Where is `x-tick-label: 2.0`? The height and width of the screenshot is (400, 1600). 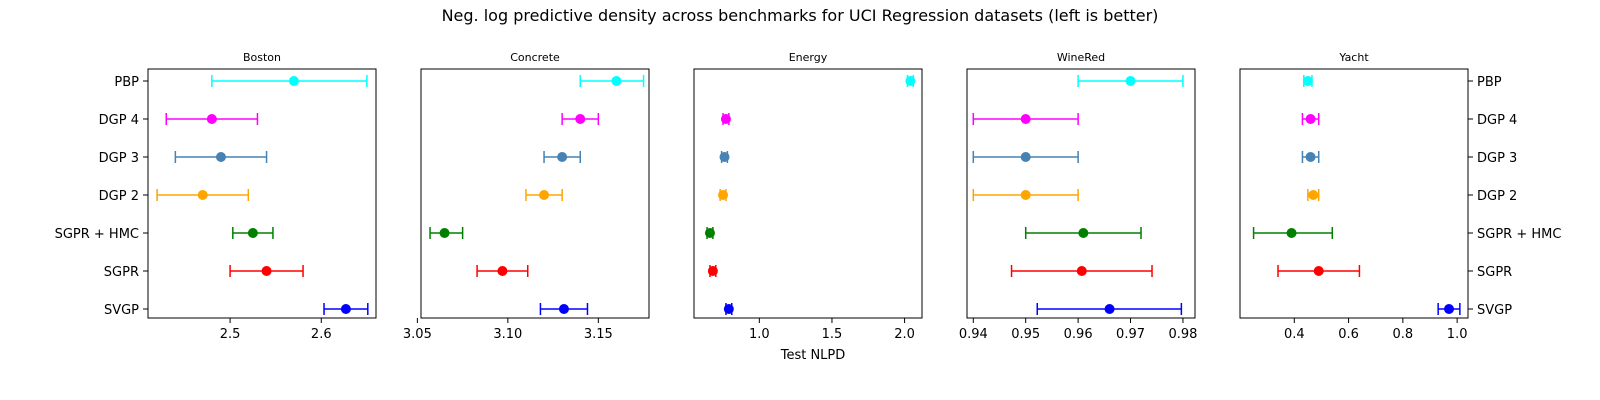 x-tick-label: 2.0 is located at coordinates (904, 334).